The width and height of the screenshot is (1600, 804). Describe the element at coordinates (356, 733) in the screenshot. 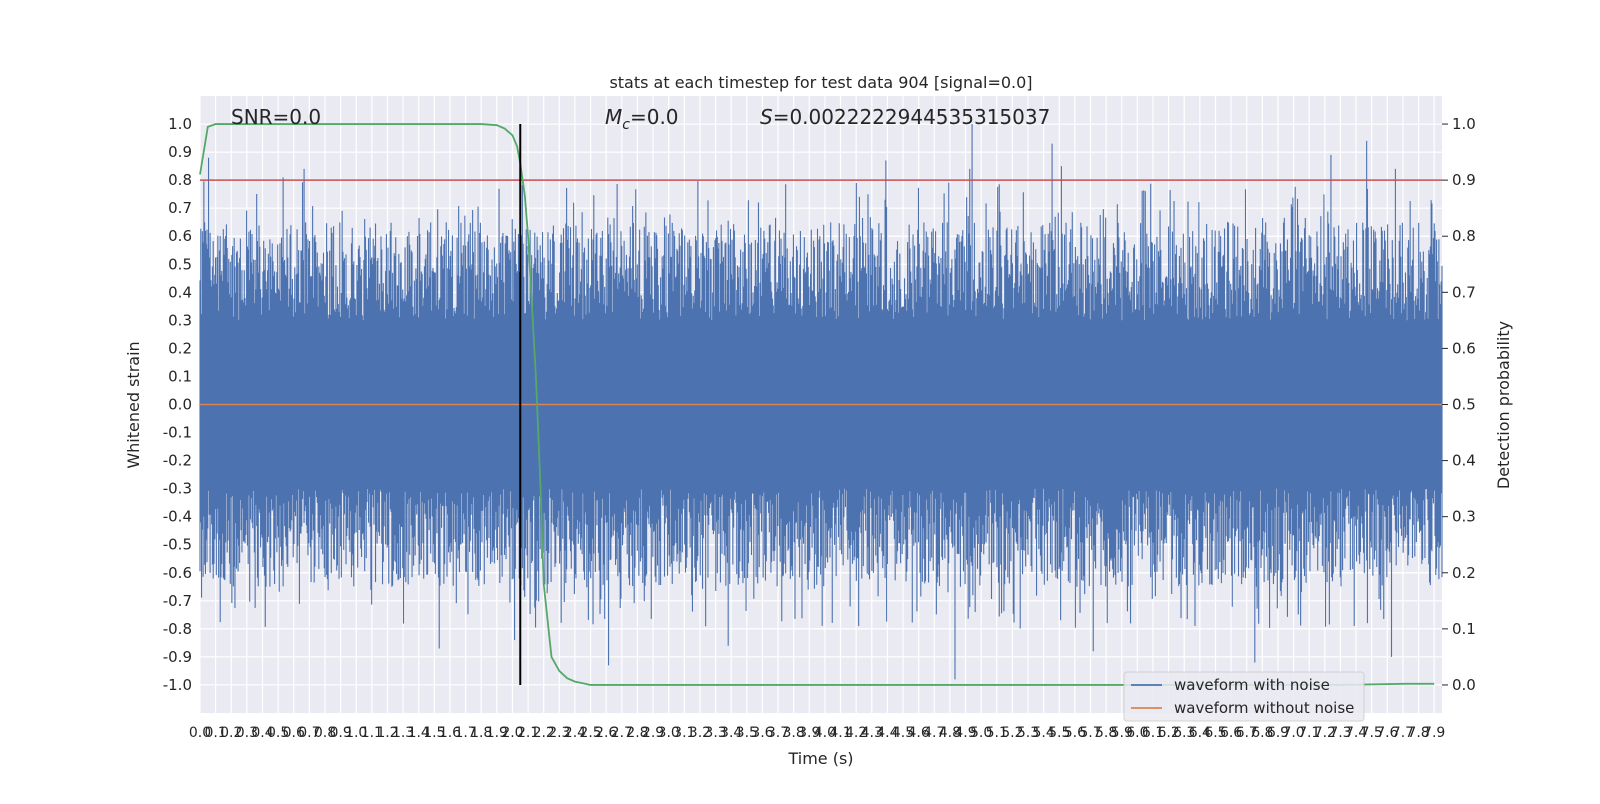

I see `x-tick-label: 1.0` at that location.